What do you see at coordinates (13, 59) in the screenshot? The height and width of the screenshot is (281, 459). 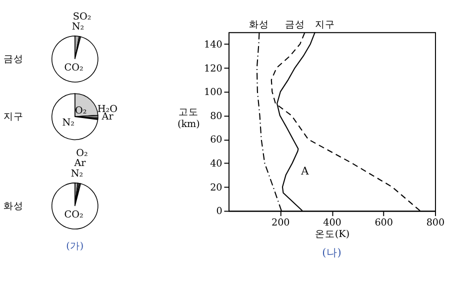 I see `text: 금성` at bounding box center [13, 59].